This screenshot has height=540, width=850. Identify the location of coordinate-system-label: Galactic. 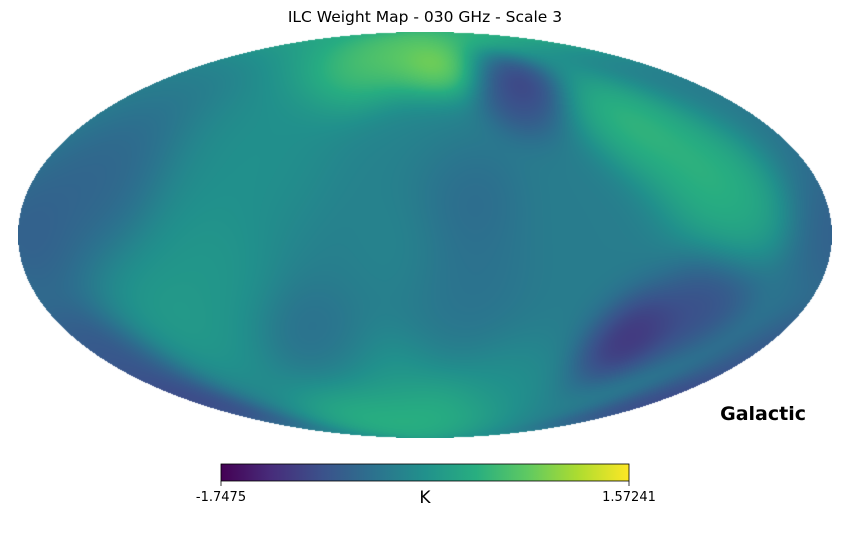
(763, 414).